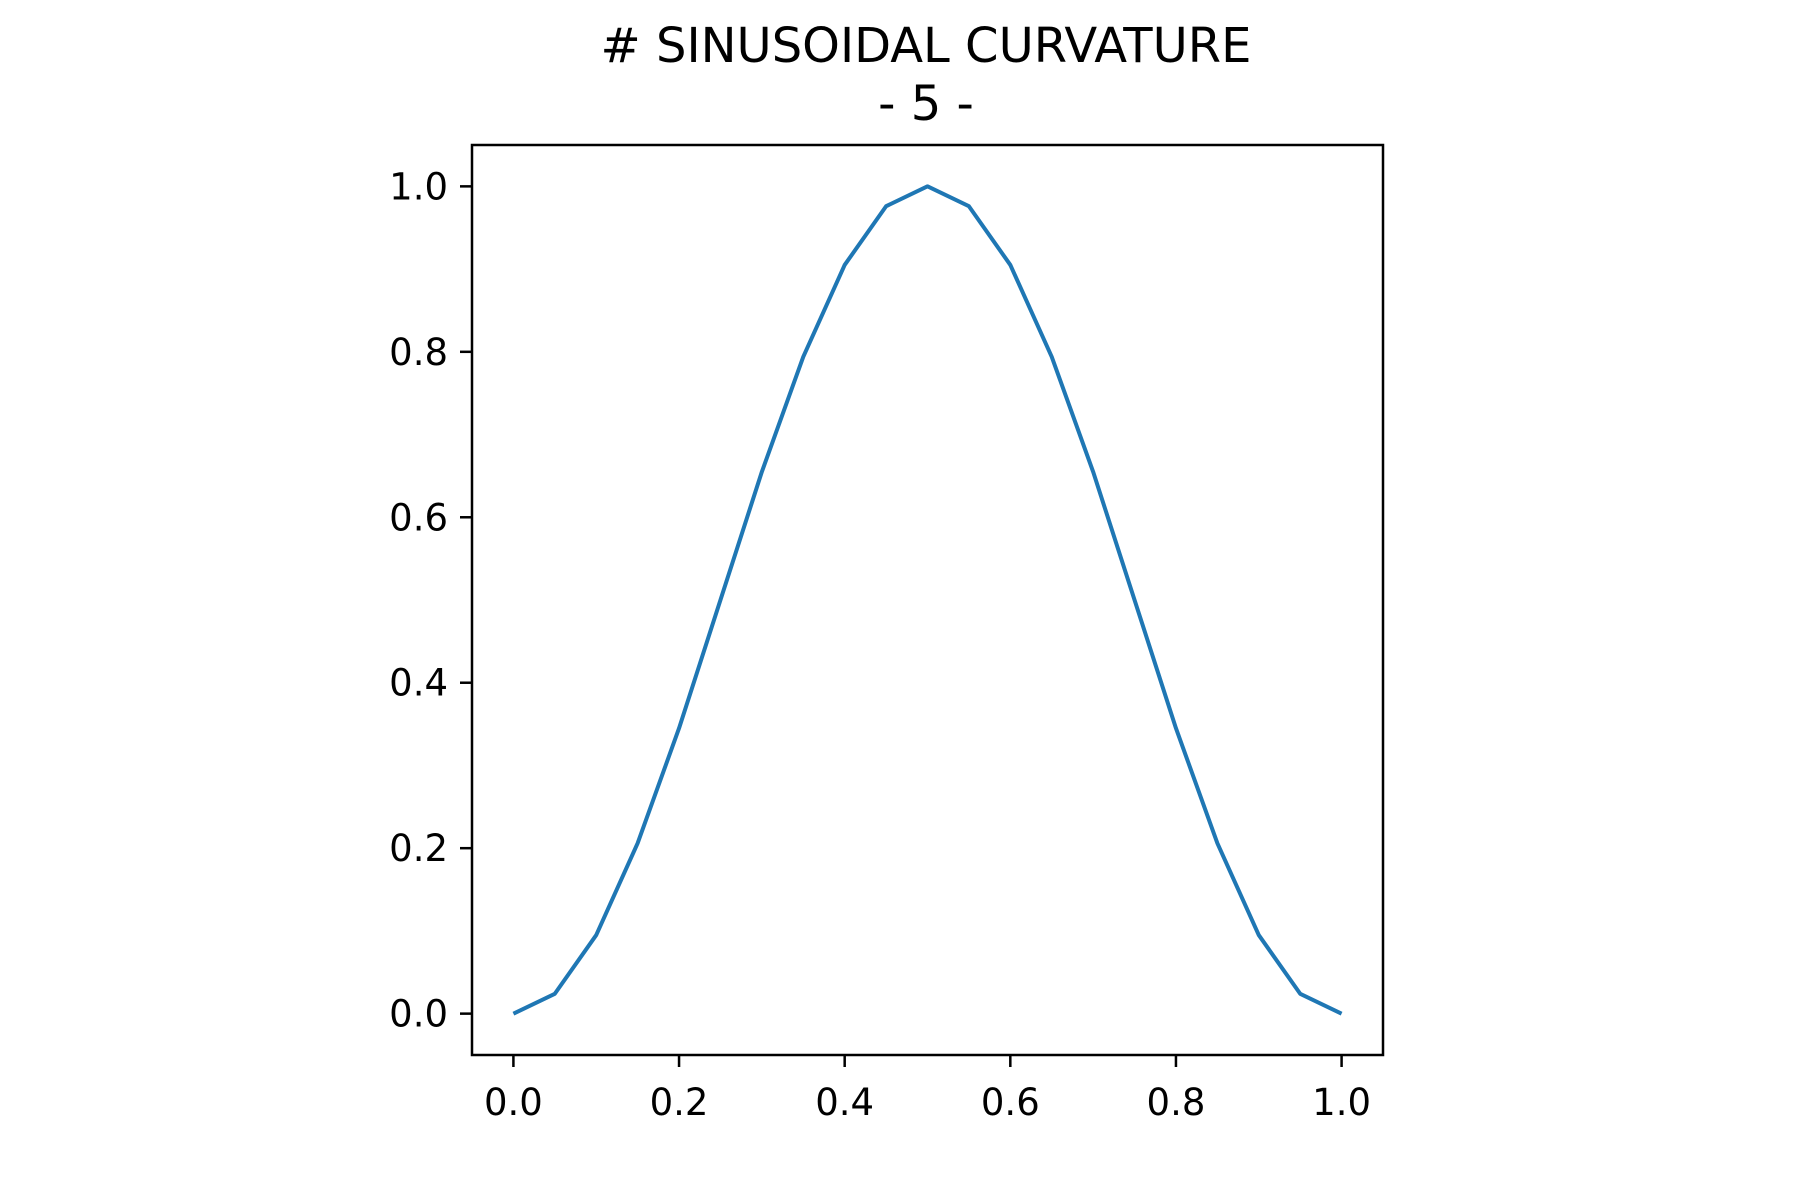 This screenshot has height=1200, width=1800. What do you see at coordinates (1341, 1102) in the screenshot?
I see `x-tick-label: 1.0` at bounding box center [1341, 1102].